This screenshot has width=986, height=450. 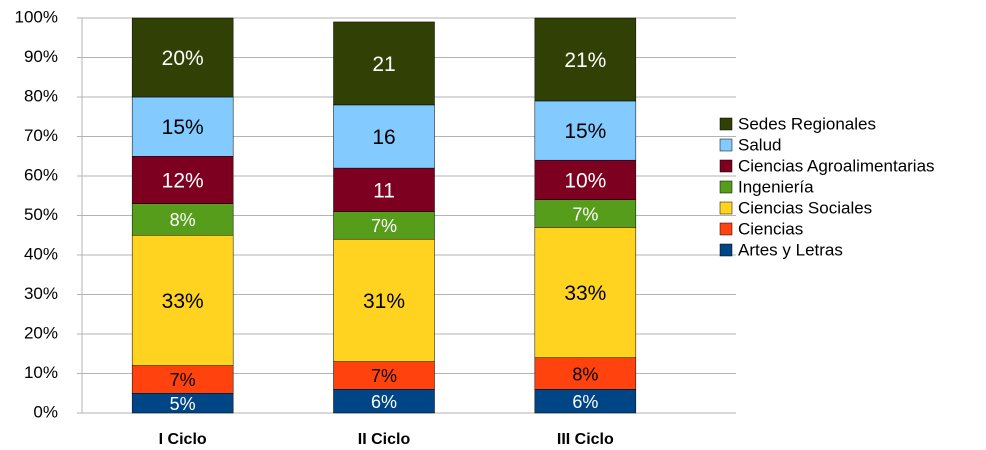 I want to click on data-label: 12%, so click(x=183, y=180).